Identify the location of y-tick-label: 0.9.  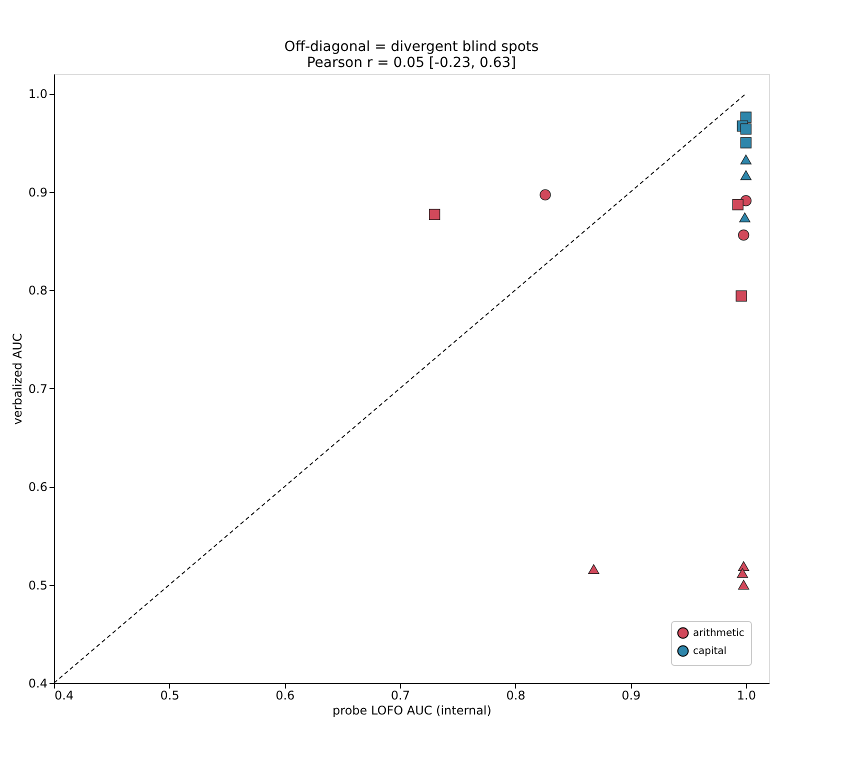
(38, 192).